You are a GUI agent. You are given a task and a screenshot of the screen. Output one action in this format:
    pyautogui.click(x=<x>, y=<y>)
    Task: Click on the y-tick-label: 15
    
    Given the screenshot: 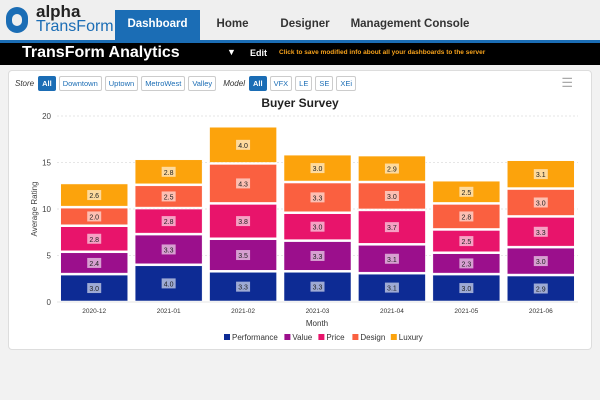 What is the action you would take?
    pyautogui.click(x=46, y=163)
    